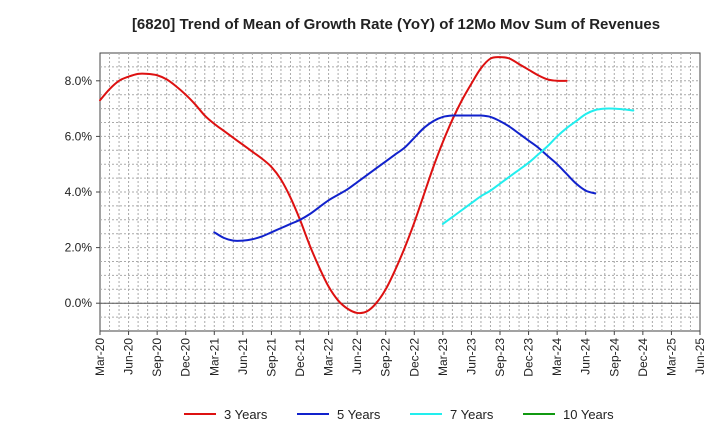  I want to click on x-tick-label: Jun-21, so click(243, 356).